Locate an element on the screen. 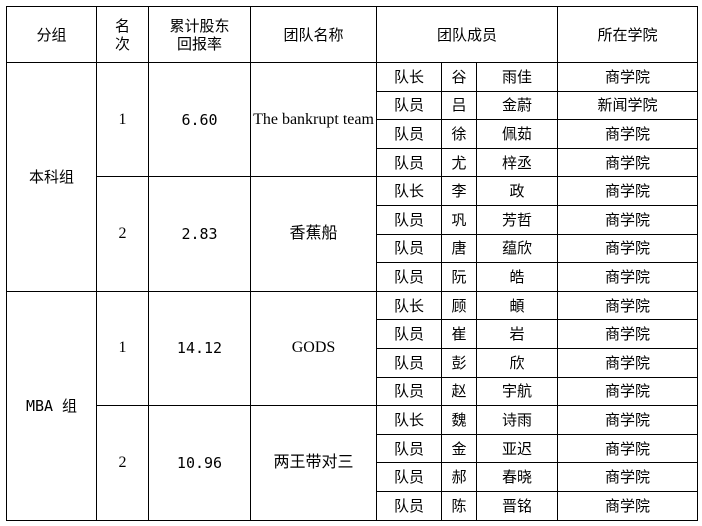 The image size is (702, 526). member-surname: 谷 is located at coordinates (459, 77).